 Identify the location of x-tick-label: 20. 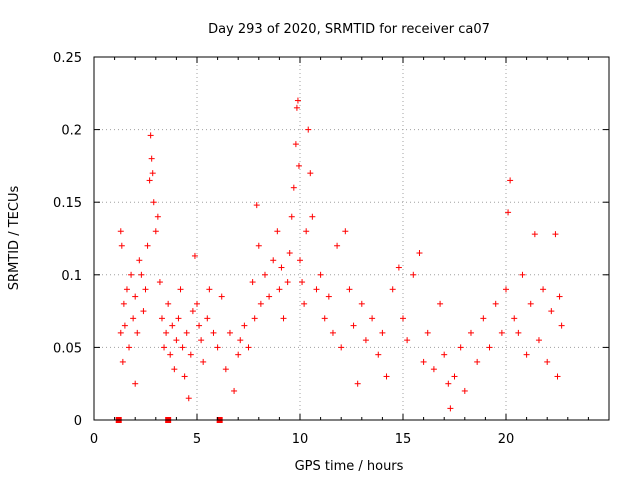
(506, 439).